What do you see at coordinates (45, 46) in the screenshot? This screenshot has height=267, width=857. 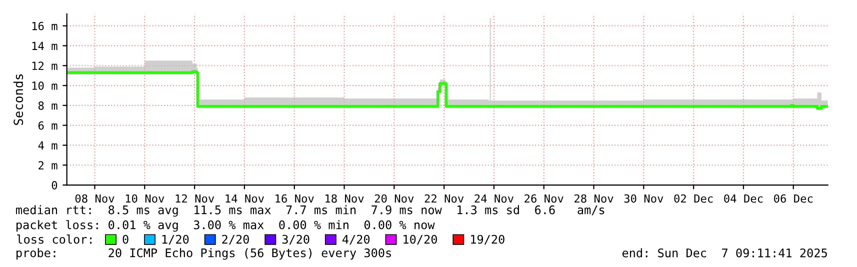 I see `y-tick-label: 14 m` at bounding box center [45, 46].